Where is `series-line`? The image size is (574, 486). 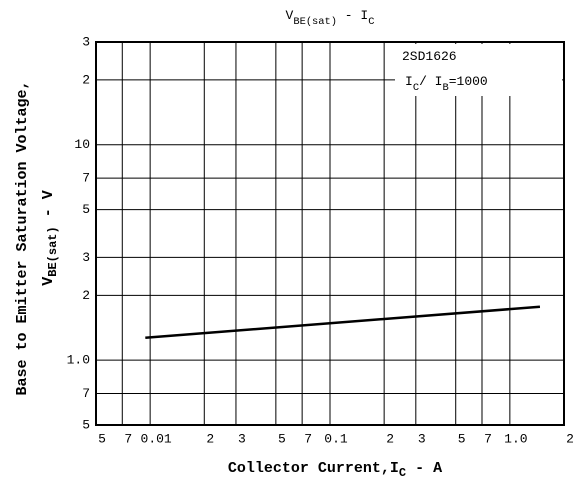
series-line is located at coordinates (343, 322).